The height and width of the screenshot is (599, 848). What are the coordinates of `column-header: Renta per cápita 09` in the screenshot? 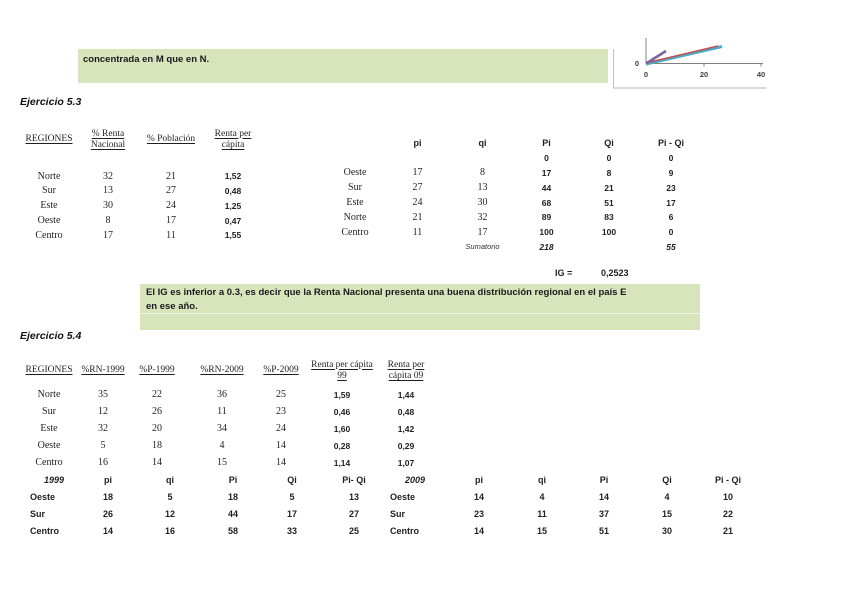 It's located at (406, 370).